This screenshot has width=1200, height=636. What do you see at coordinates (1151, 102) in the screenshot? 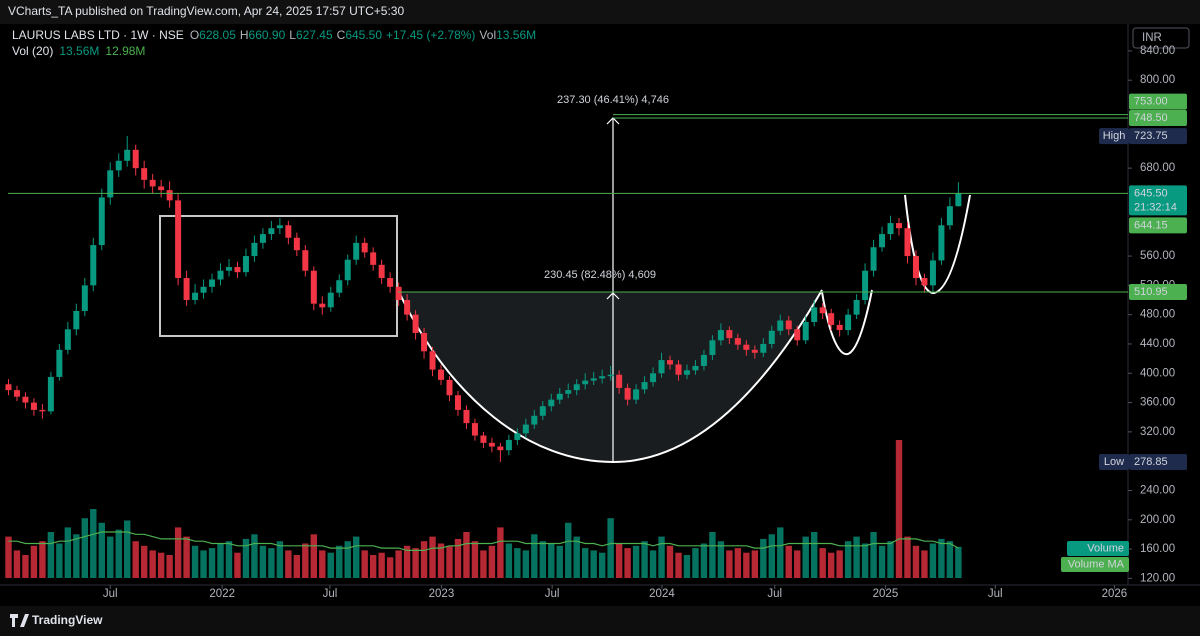
I see `price-label: 753.00` at bounding box center [1151, 102].